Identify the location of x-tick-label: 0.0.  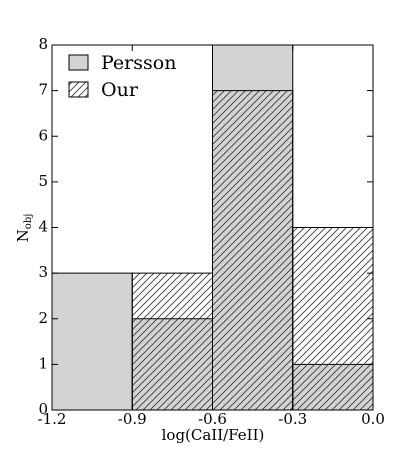
(373, 419).